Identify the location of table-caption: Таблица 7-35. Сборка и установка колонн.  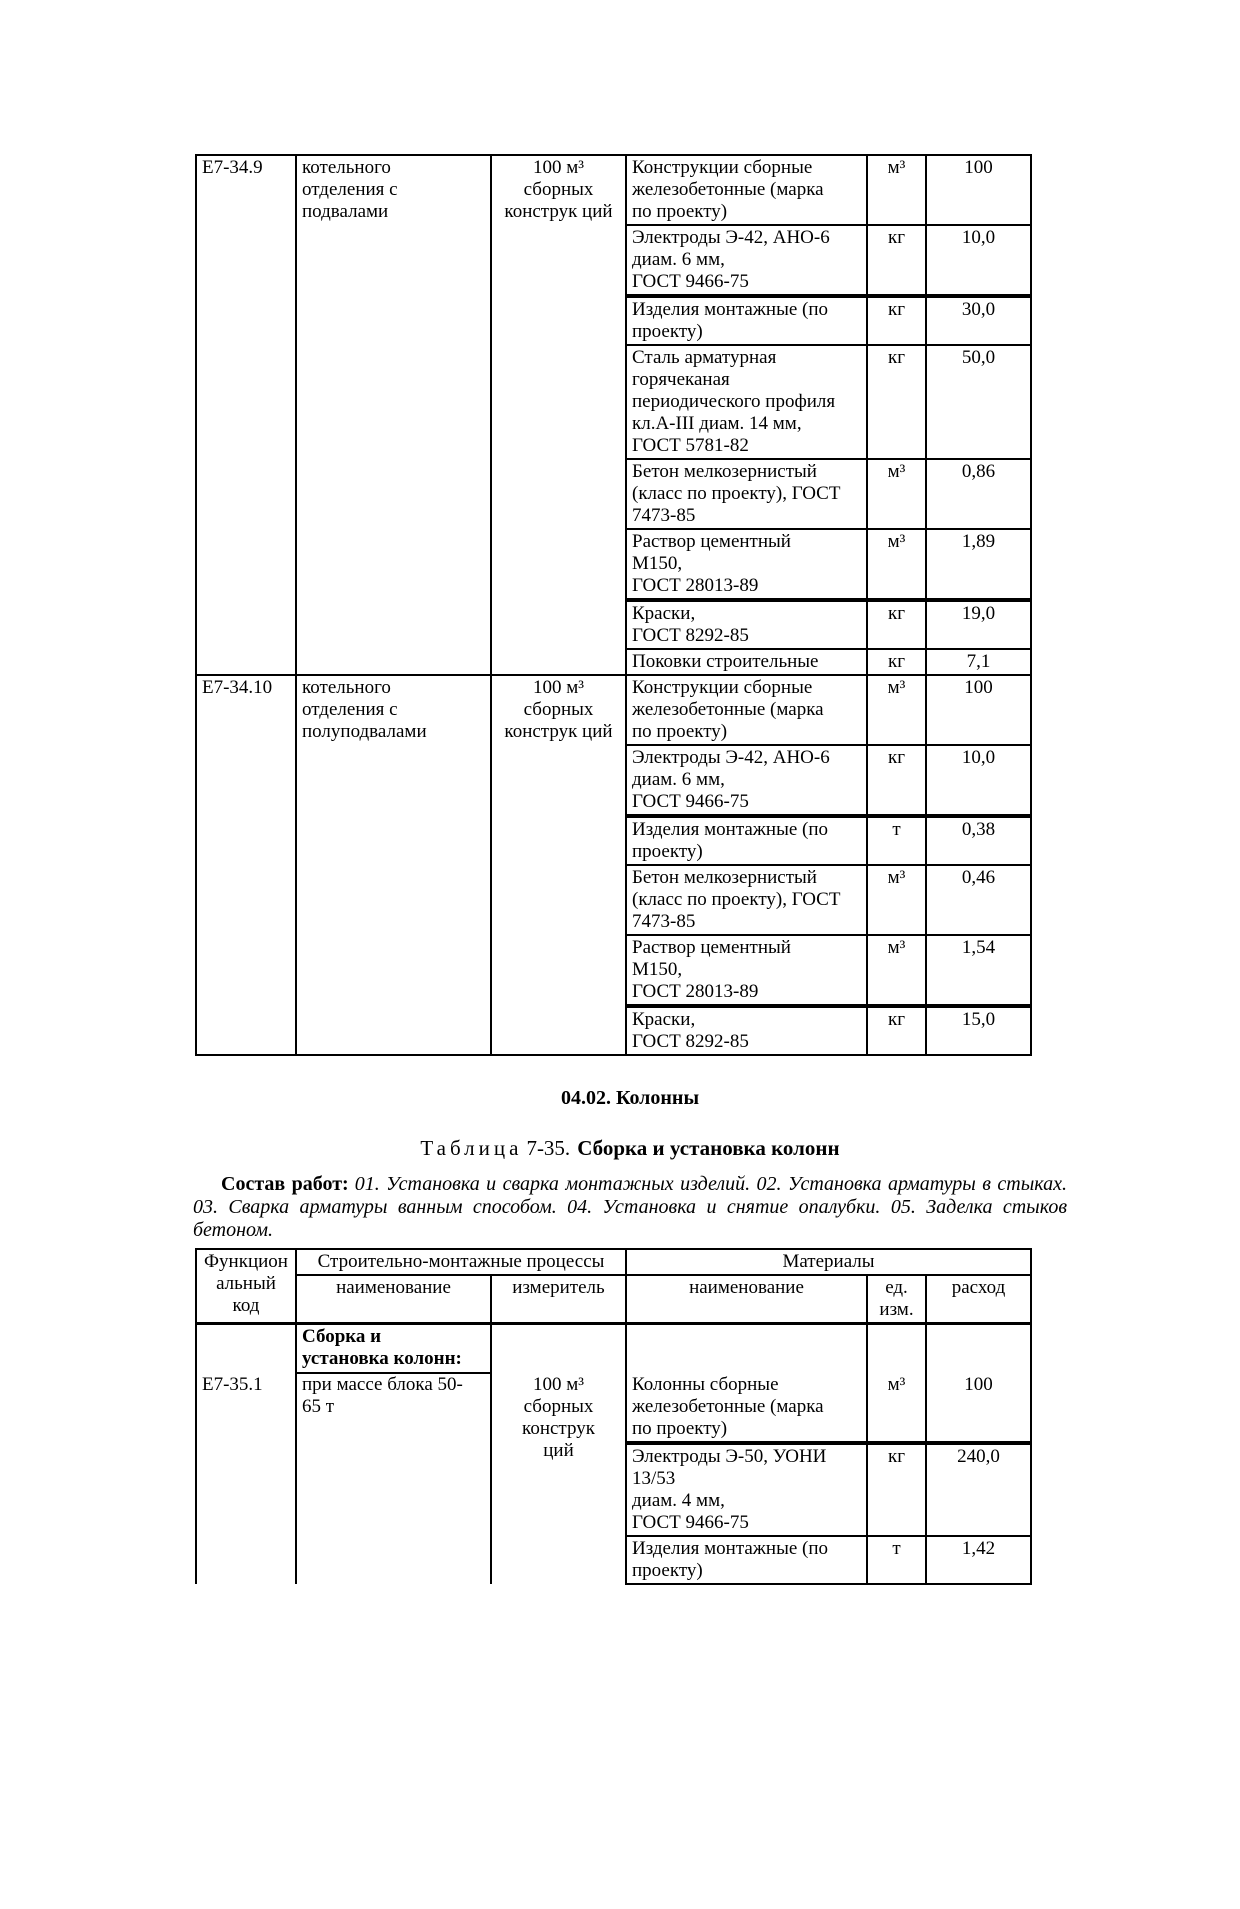
(630, 1148).